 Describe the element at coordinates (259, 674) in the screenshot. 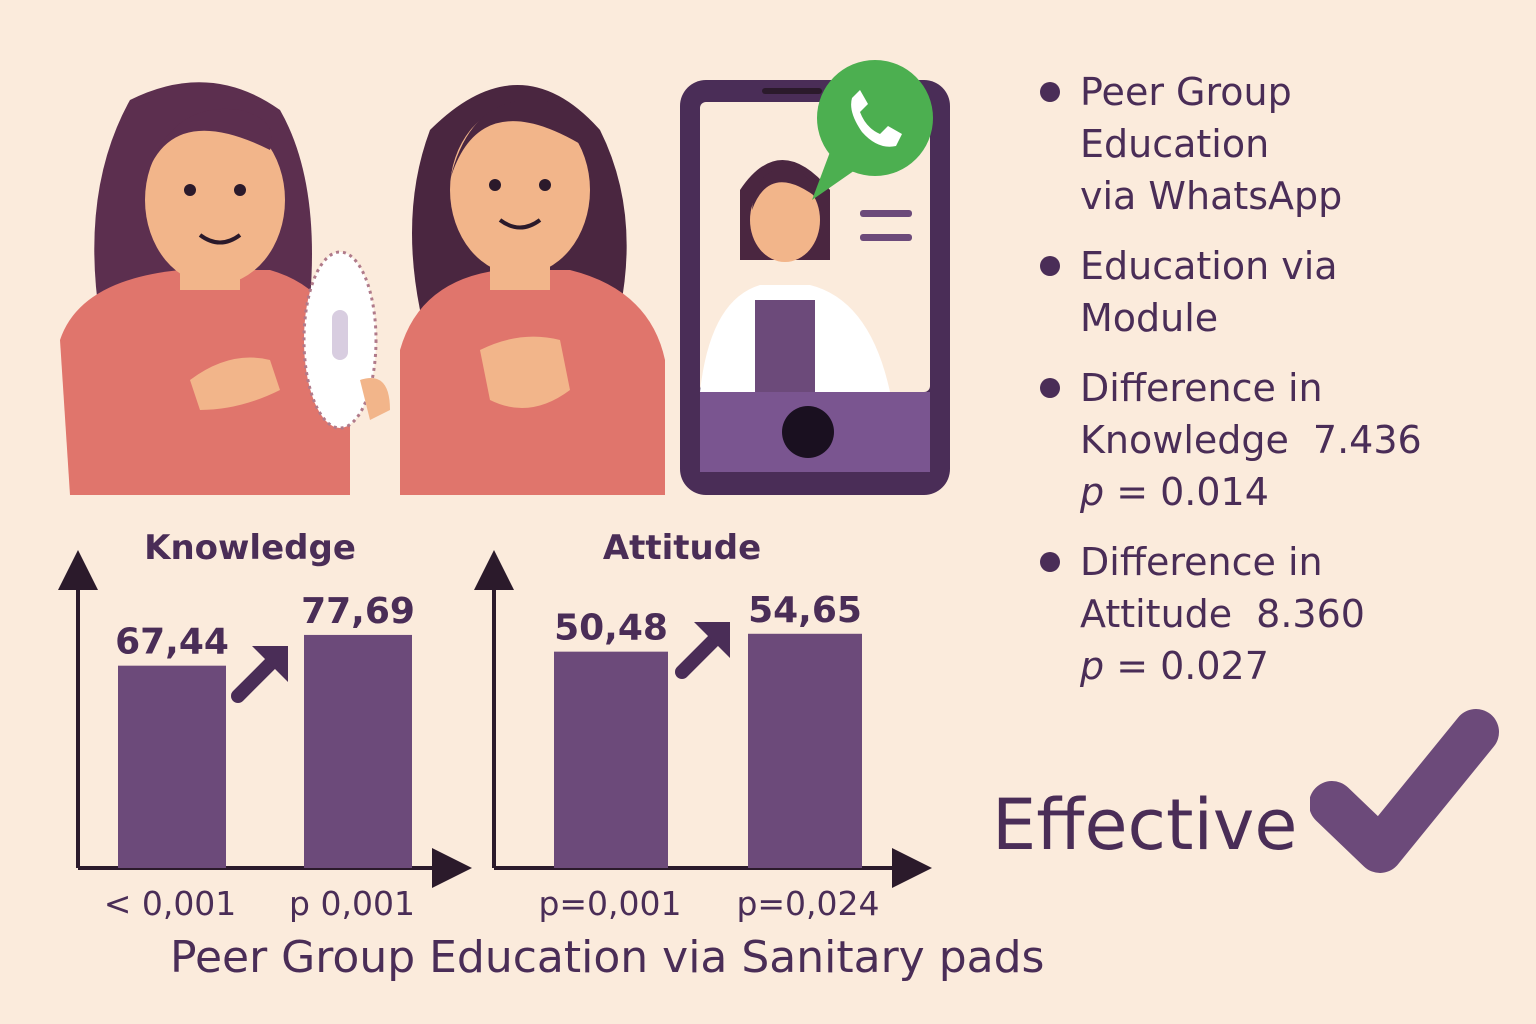

I see `knowledge-increase-arrow-icon` at that location.